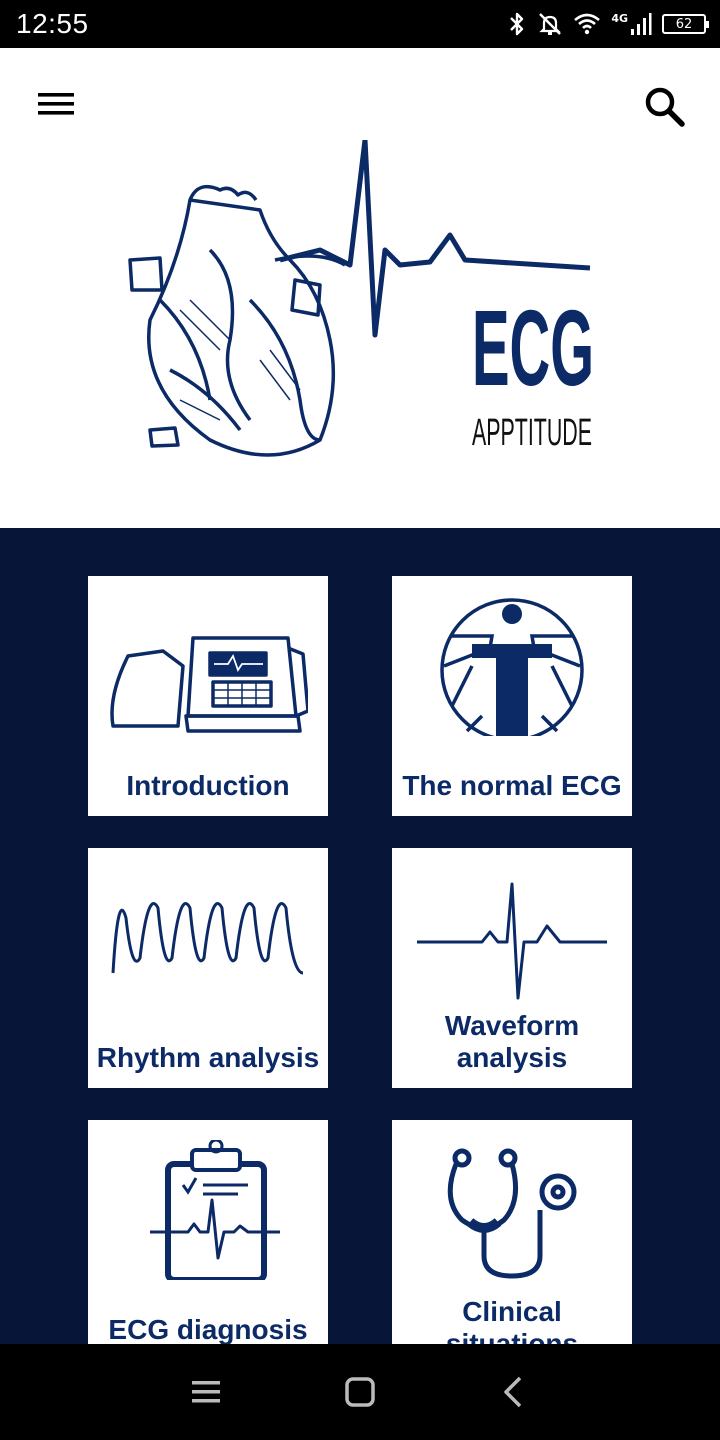  Describe the element at coordinates (550, 24) in the screenshot. I see `mute-bell-icon` at that location.